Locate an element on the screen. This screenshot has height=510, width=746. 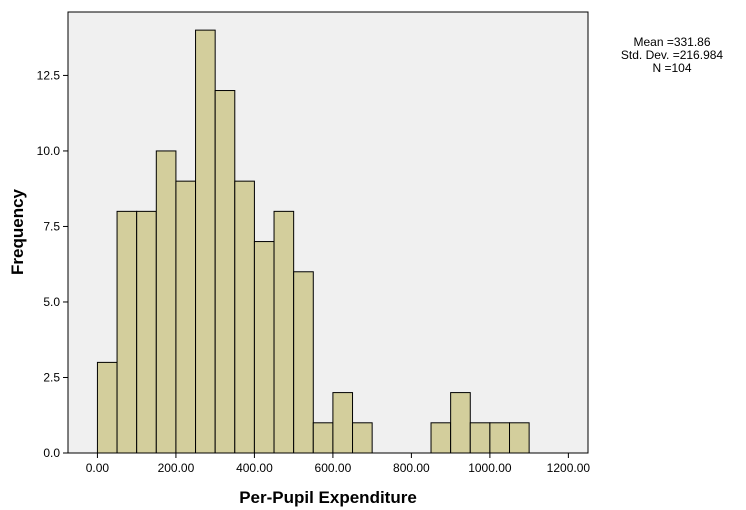
x-tick-label: 1200.00 is located at coordinates (569, 468).